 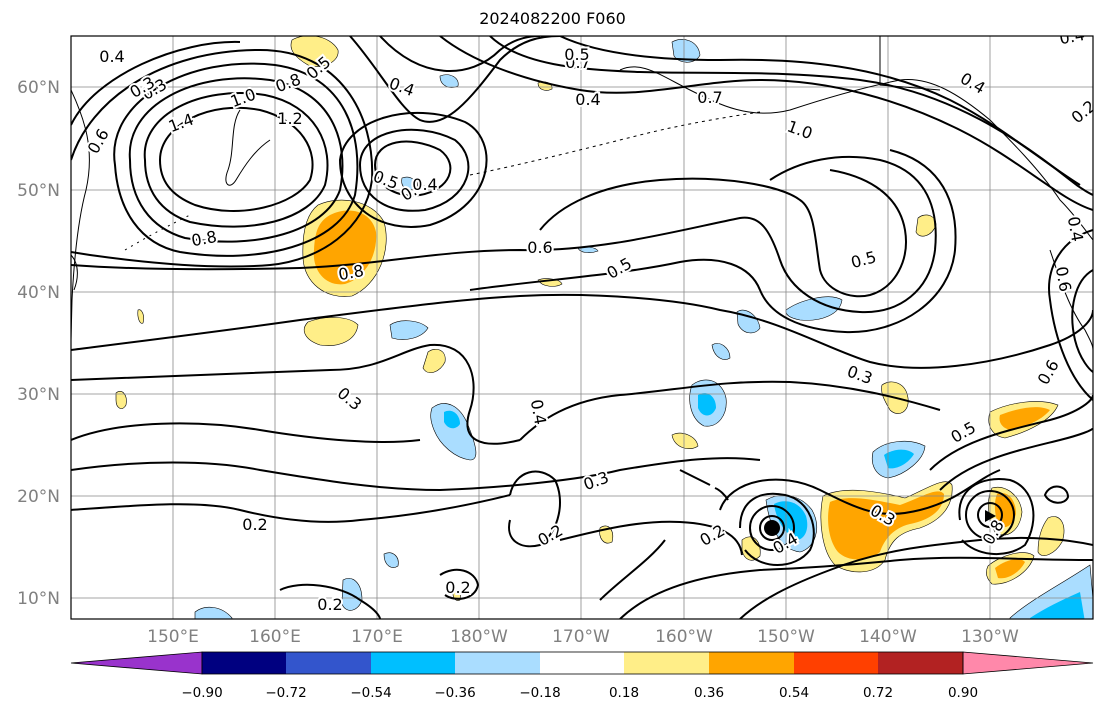 I want to click on lon-label: 180°W, so click(x=479, y=637).